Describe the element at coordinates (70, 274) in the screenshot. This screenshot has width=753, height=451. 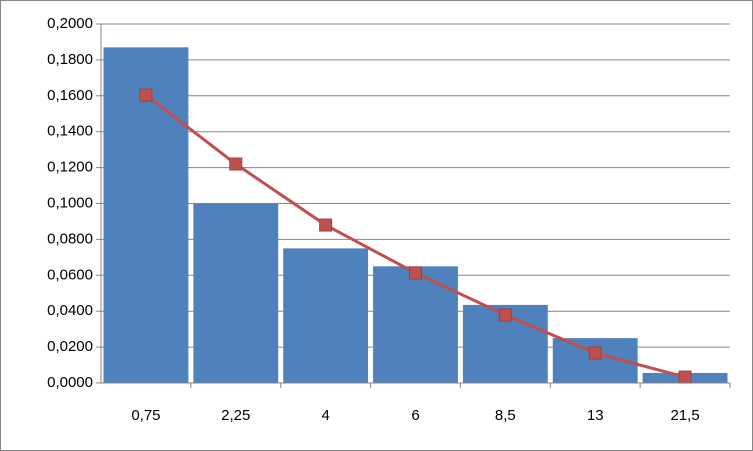
I see `y-tick-label: 0,0600` at that location.